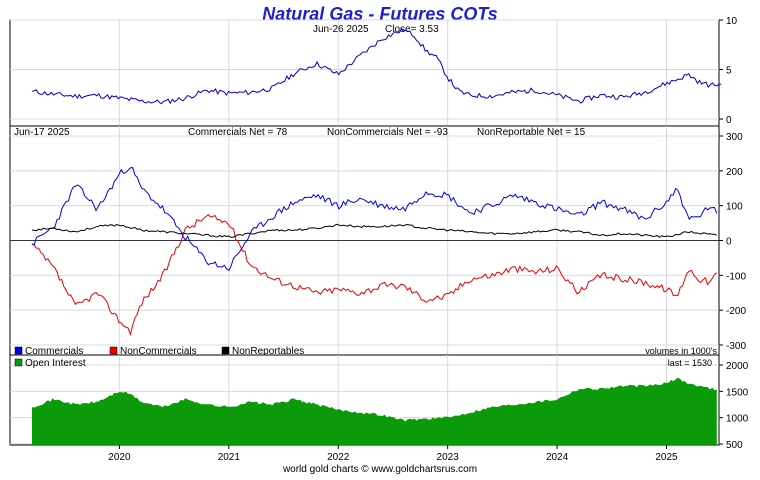 This screenshot has height=480, width=760. I want to click on legend-nonreportables-label: NonReportables, so click(268, 351).